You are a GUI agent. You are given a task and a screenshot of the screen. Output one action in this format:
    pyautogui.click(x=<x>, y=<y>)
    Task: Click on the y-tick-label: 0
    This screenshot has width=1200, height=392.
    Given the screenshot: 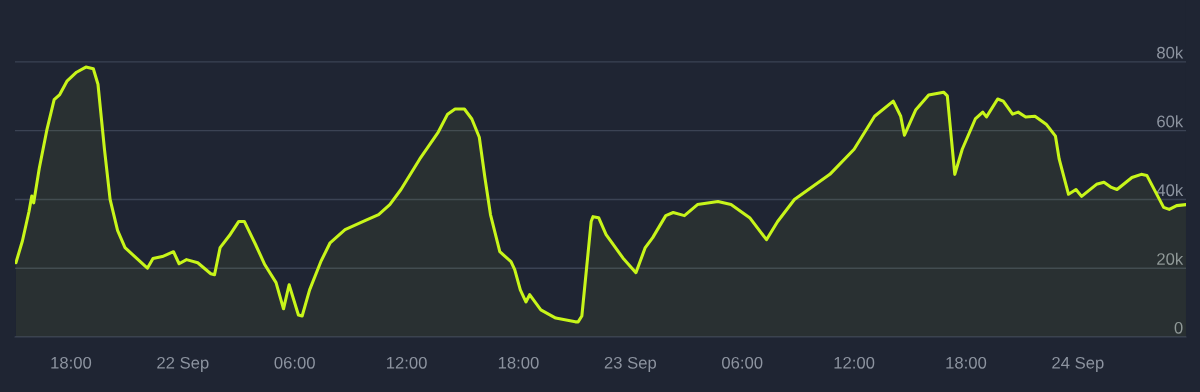 What is the action you would take?
    pyautogui.click(x=1178, y=327)
    